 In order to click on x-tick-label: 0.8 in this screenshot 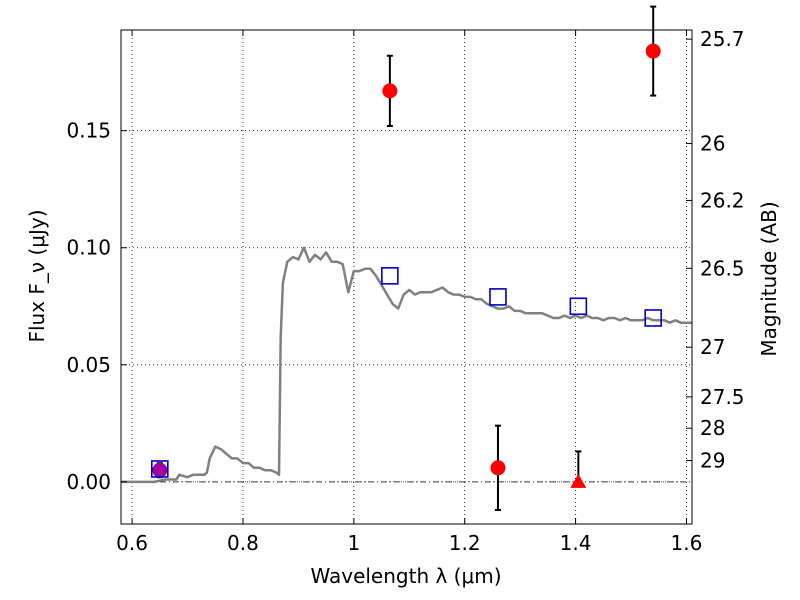, I will do `click(243, 543)`.